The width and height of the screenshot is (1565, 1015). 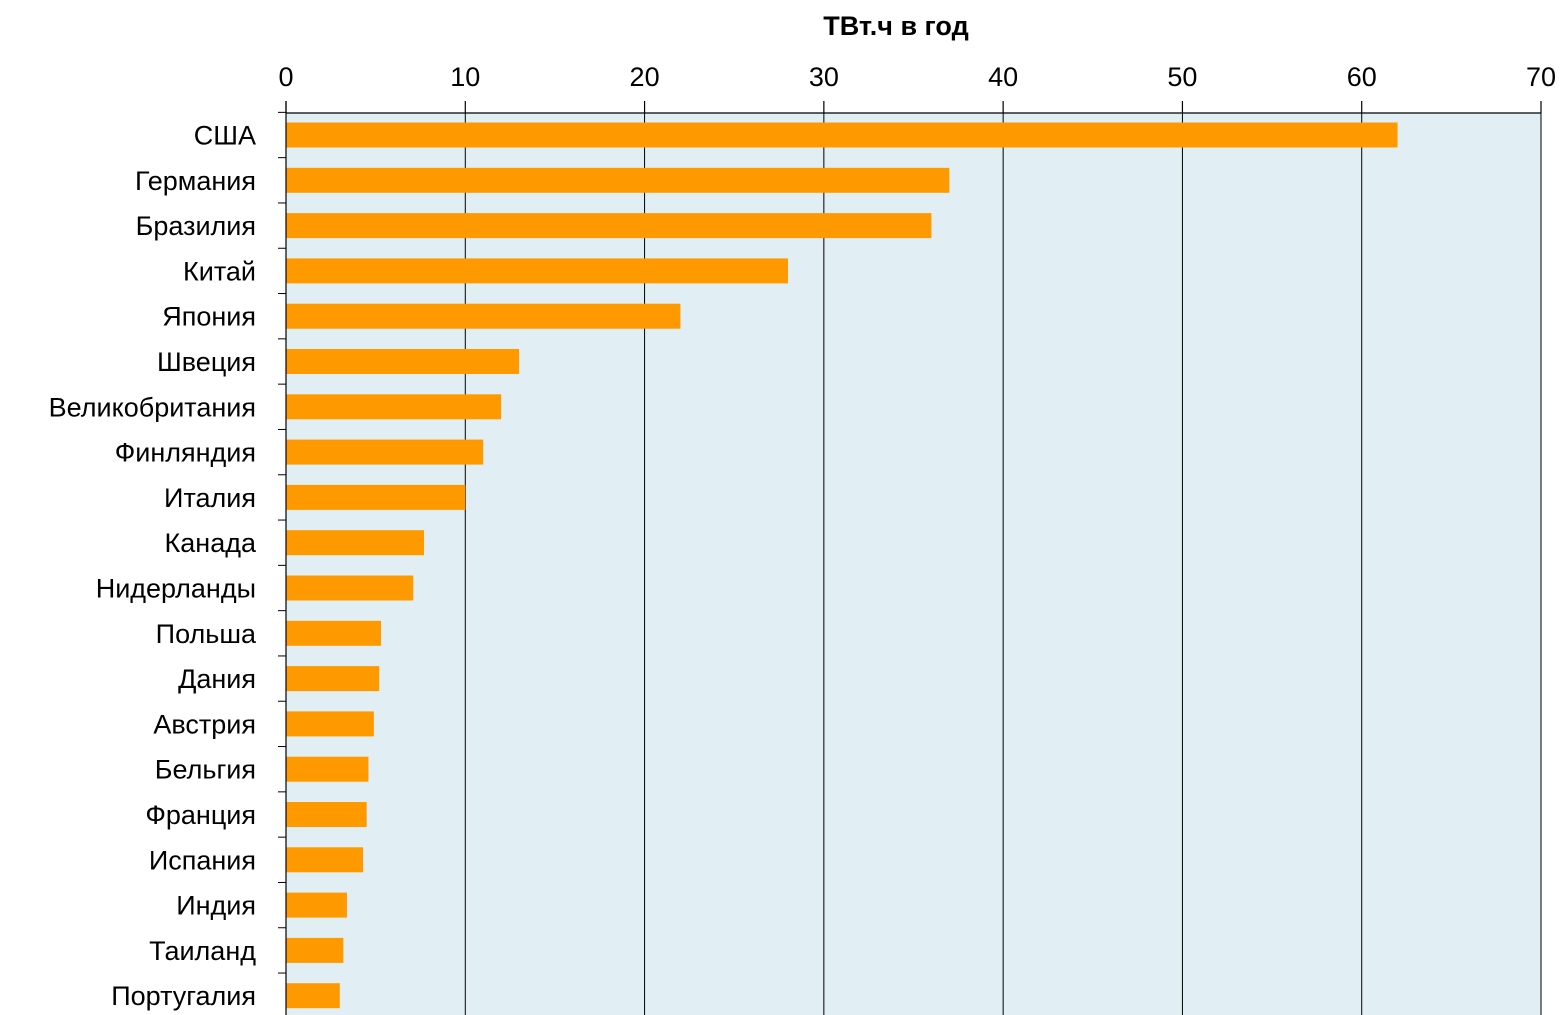 What do you see at coordinates (196, 226) in the screenshot?
I see `category-label: Бразилия` at bounding box center [196, 226].